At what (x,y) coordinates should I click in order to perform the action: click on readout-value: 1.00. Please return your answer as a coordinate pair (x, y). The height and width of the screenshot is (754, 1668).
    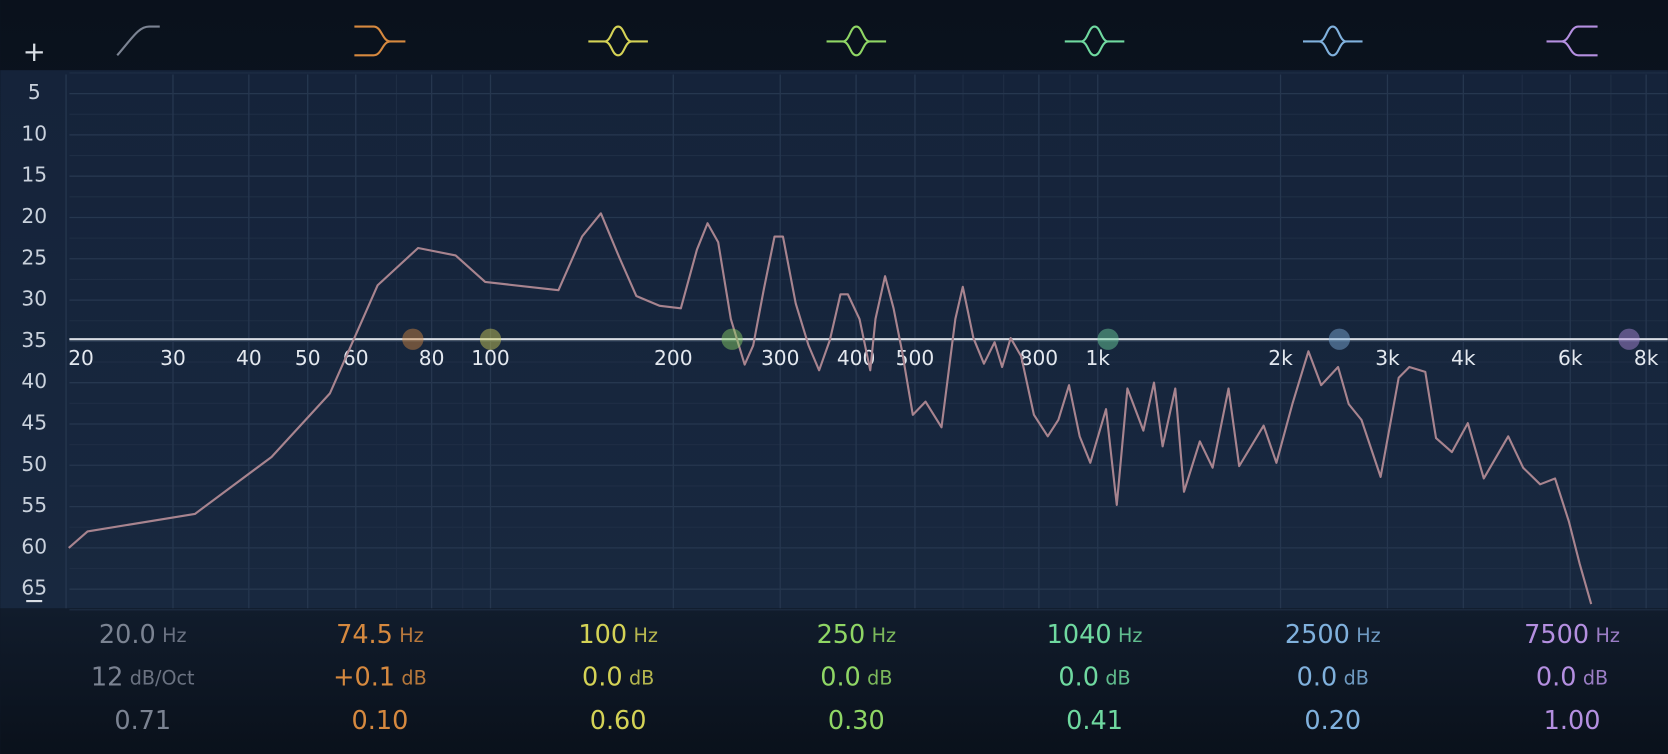
    Looking at the image, I should click on (1572, 721).